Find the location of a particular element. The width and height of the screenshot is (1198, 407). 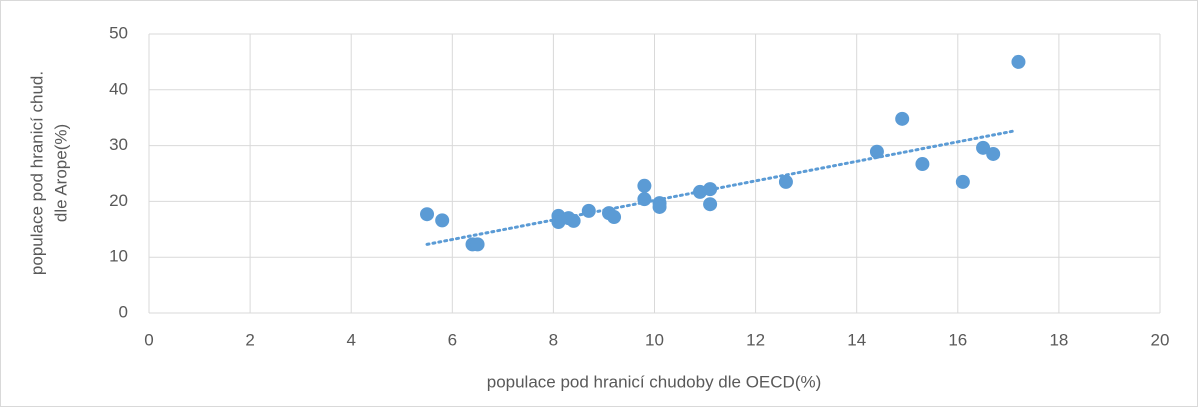

trendline is located at coordinates (720, 187).